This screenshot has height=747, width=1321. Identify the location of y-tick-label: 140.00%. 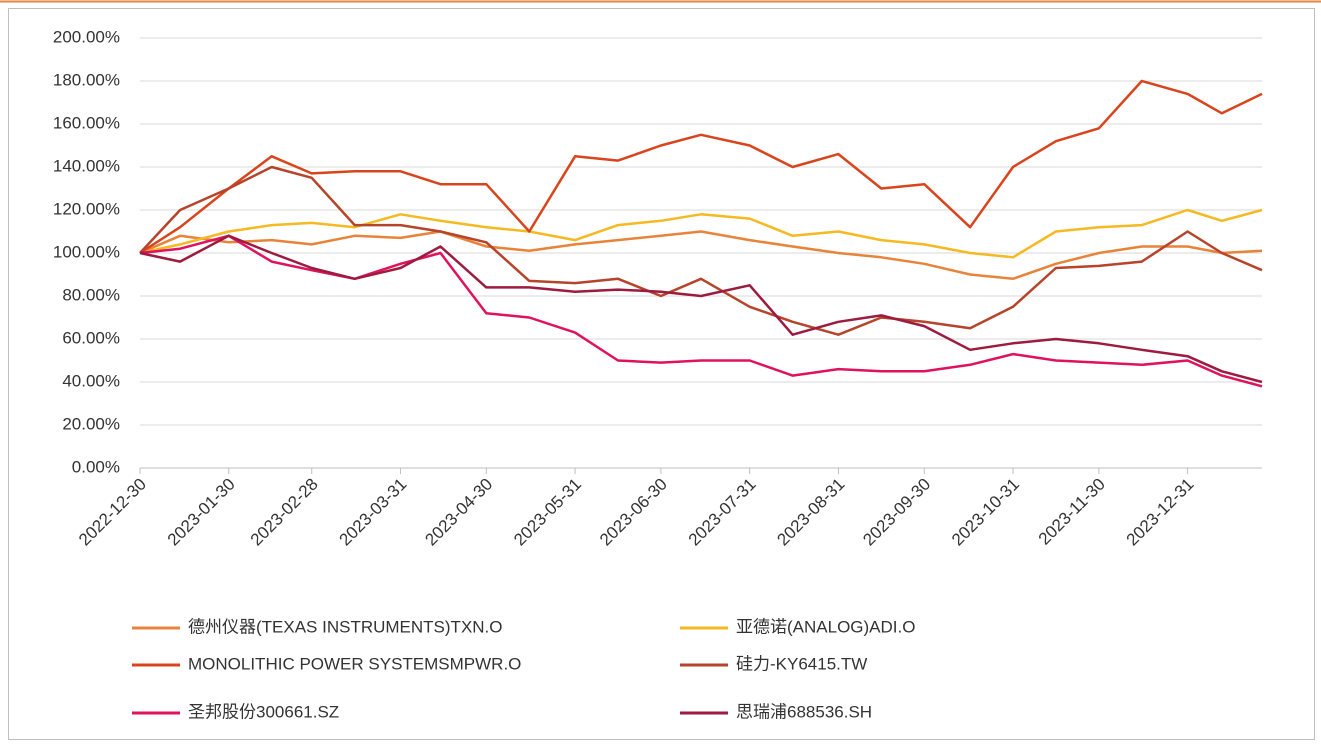
(86, 165).